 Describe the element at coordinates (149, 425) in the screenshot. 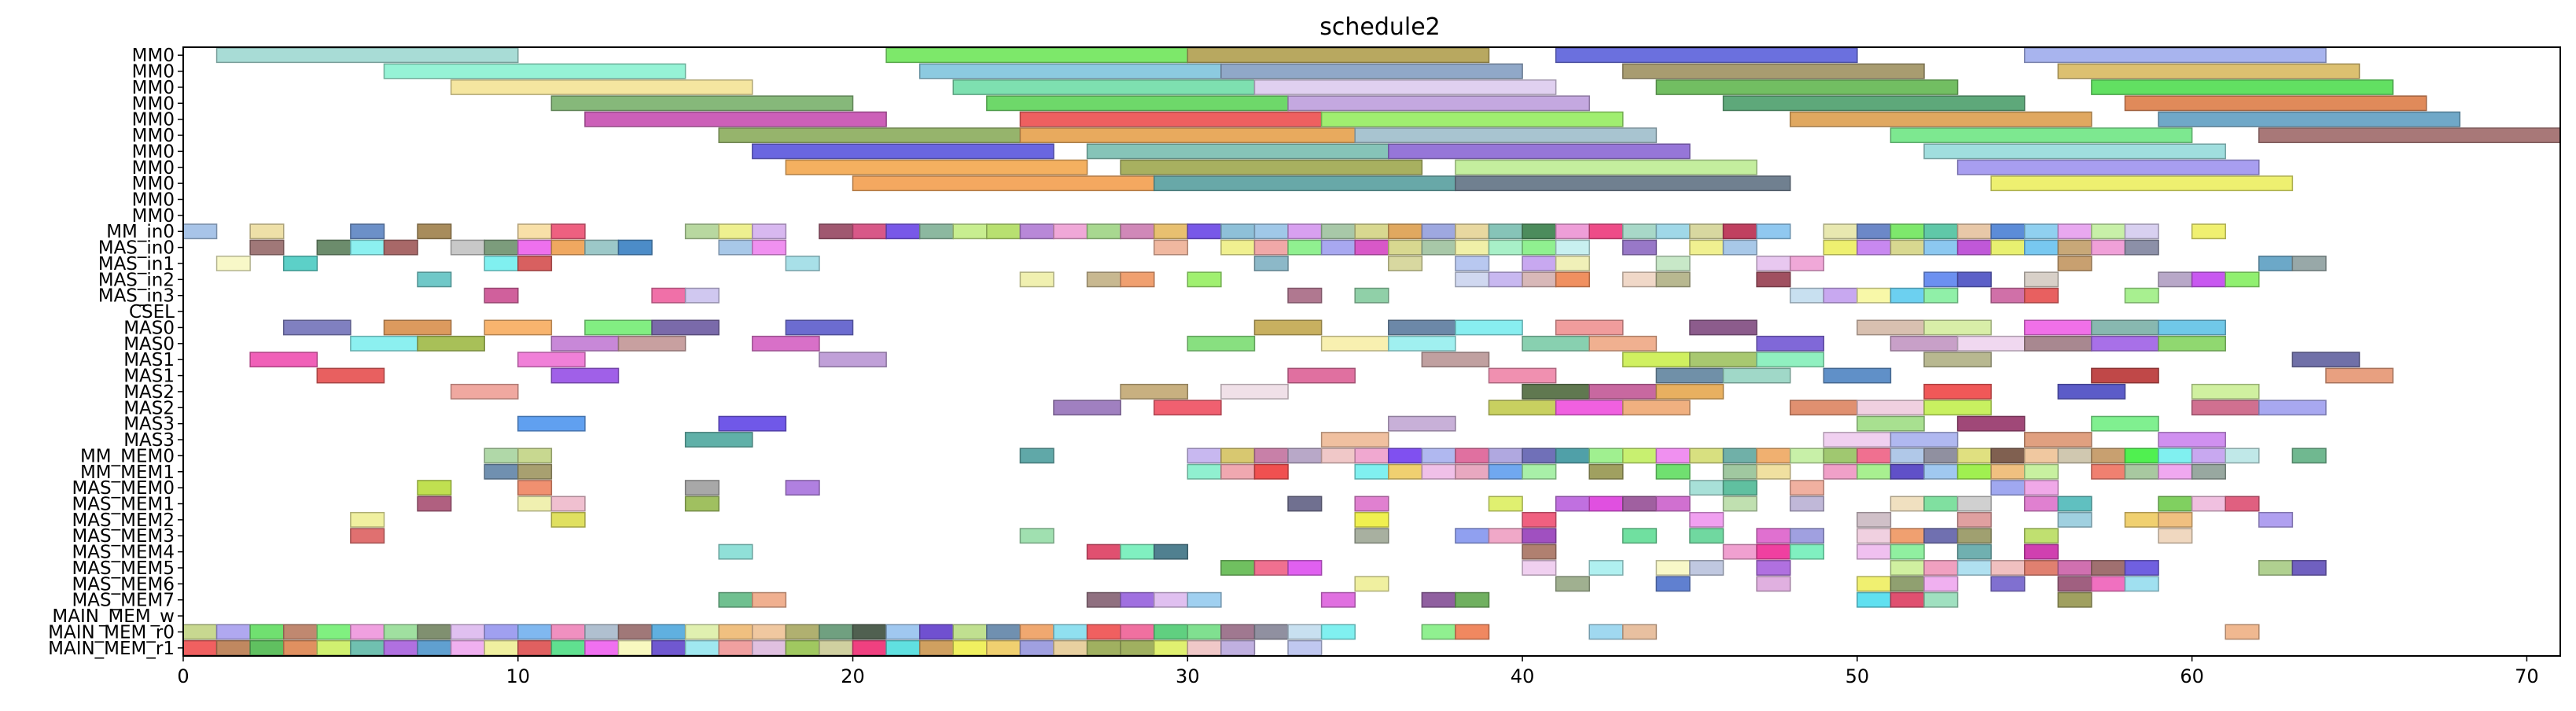

I see `y-tick-label: MAS3` at that location.